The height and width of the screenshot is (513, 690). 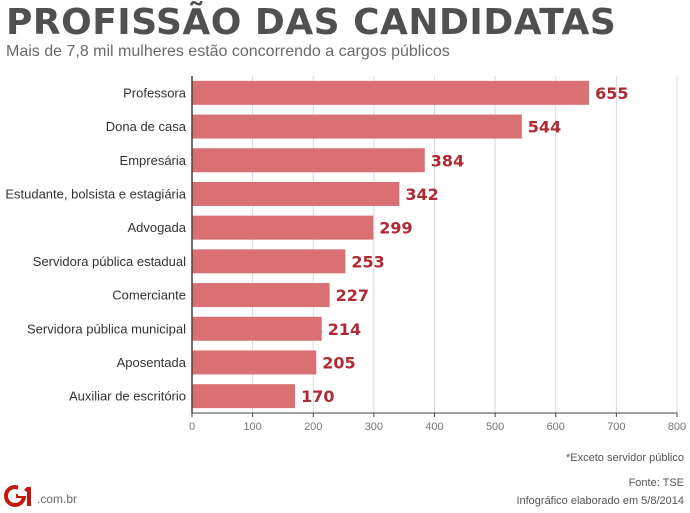 I want to click on x-tick-label: 500, so click(x=495, y=427).